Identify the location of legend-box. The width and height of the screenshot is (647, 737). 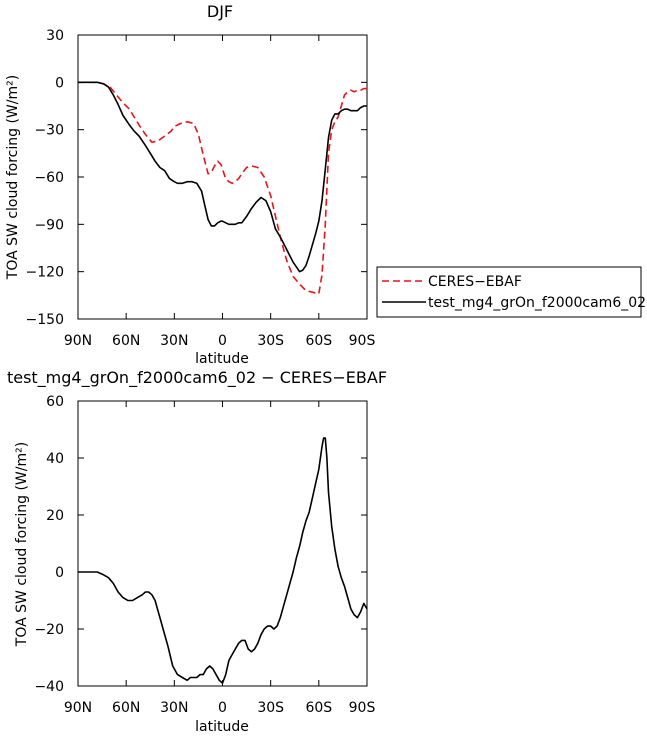
(509, 292).